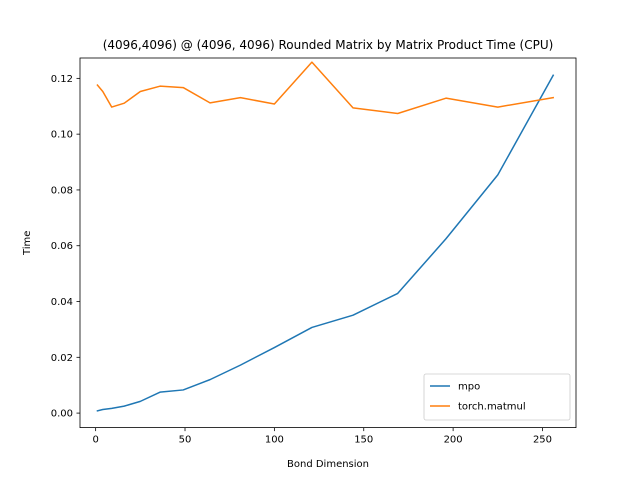 This screenshot has width=640, height=480. Describe the element at coordinates (62, 135) in the screenshot. I see `y-tick-label: 0.10` at that location.